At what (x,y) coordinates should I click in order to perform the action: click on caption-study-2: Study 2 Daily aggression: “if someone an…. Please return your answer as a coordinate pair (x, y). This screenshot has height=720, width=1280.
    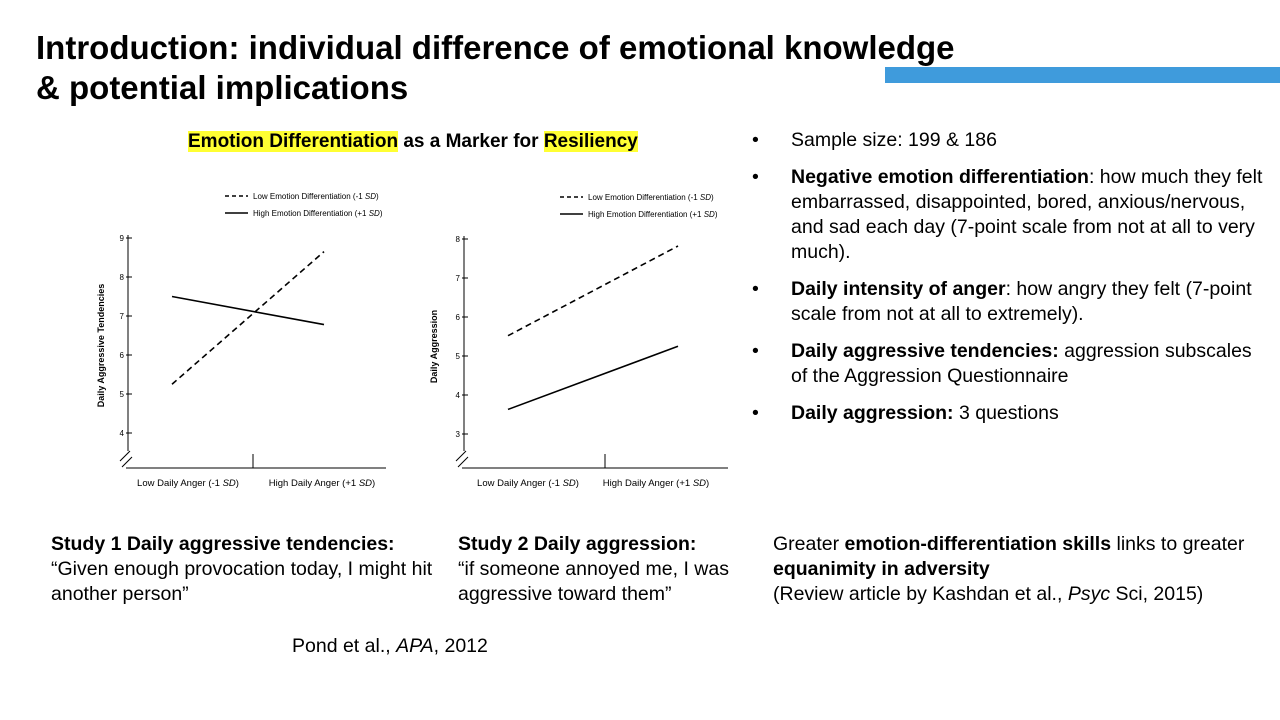
    Looking at the image, I should click on (610, 569).